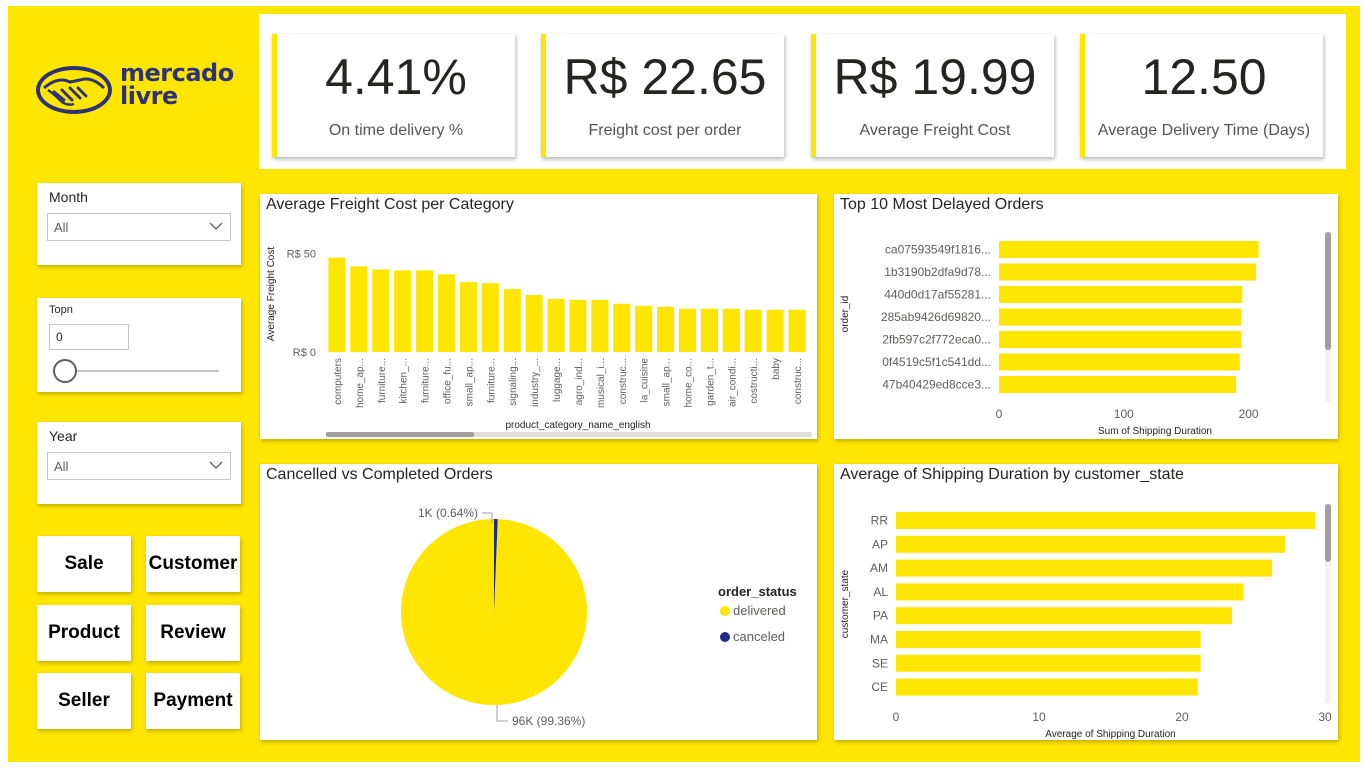 The image size is (1366, 768). Describe the element at coordinates (759, 636) in the screenshot. I see `legend-item-canceled: canceled` at that location.